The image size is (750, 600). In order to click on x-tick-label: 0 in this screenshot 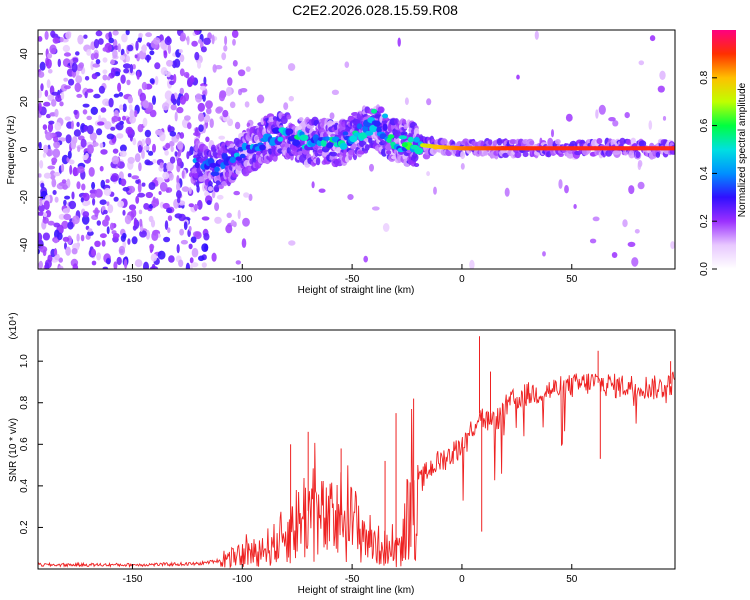, I will do `click(462, 279)`.